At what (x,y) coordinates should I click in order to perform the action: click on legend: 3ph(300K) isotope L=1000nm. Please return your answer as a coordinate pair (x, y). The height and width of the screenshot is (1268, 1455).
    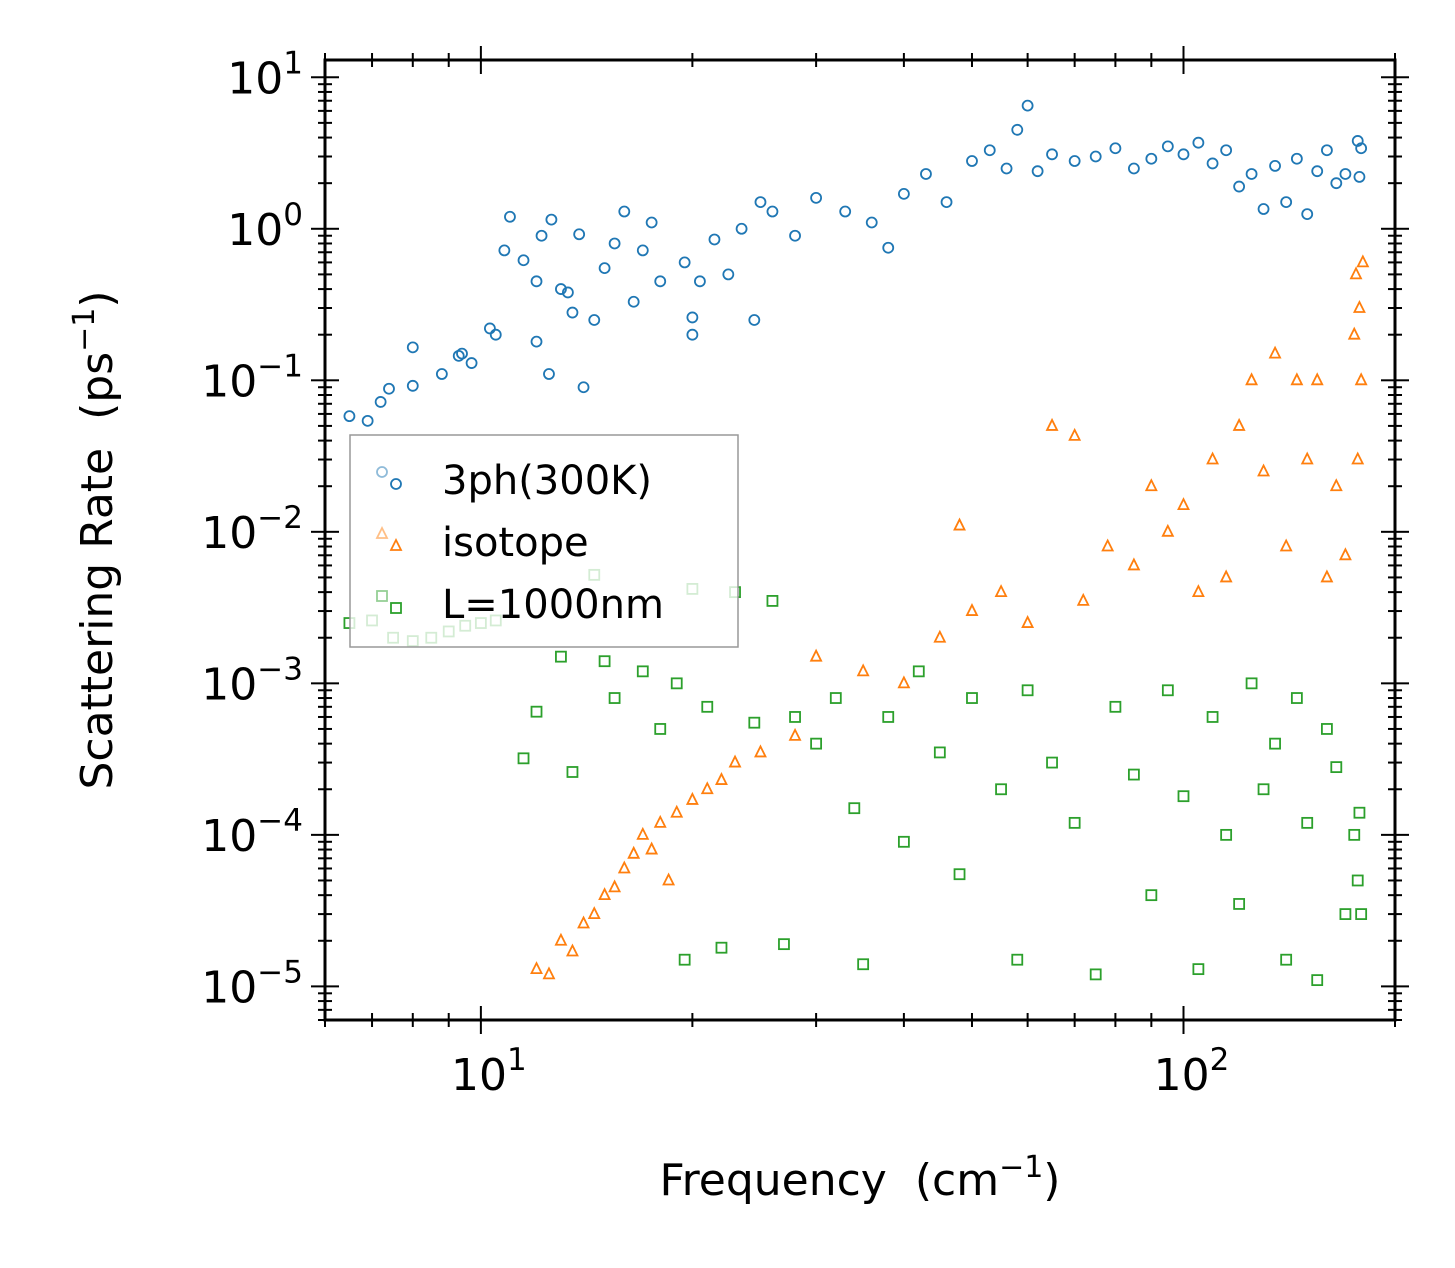
    Looking at the image, I should click on (544, 541).